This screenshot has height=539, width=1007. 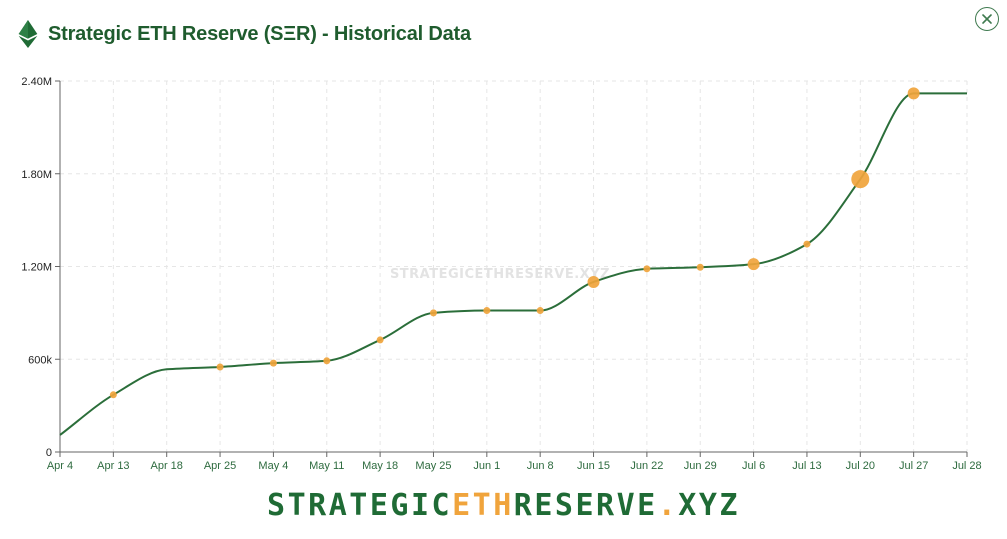 What do you see at coordinates (966, 466) in the screenshot?
I see `x-tick-label: Jul 28` at bounding box center [966, 466].